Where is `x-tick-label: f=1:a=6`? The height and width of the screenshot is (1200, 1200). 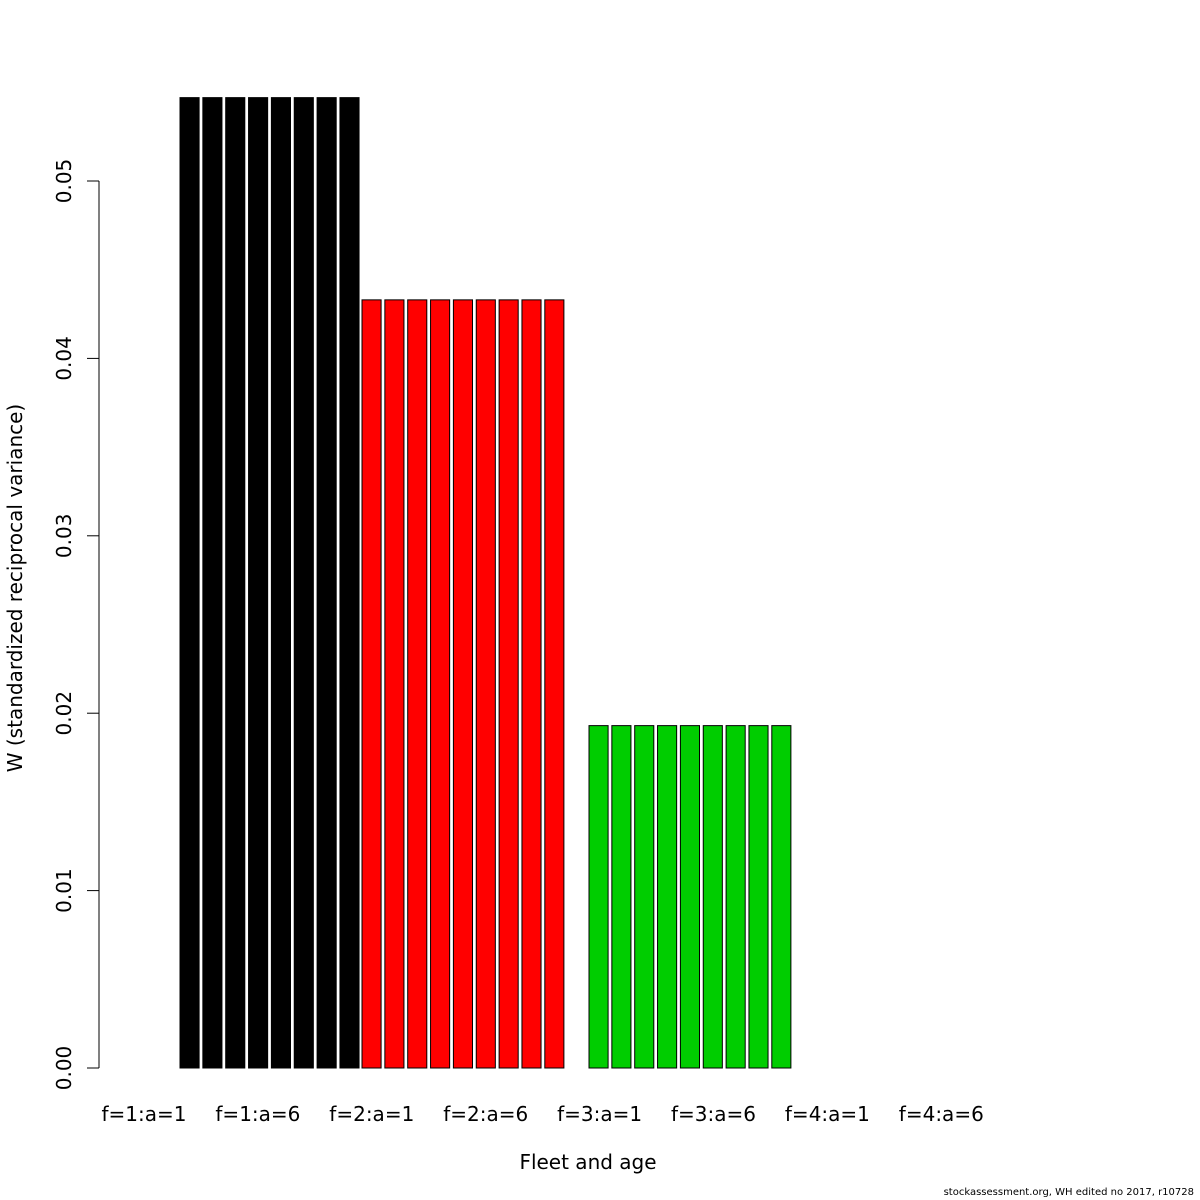 x-tick-label: f=1:a=6 is located at coordinates (257, 1114).